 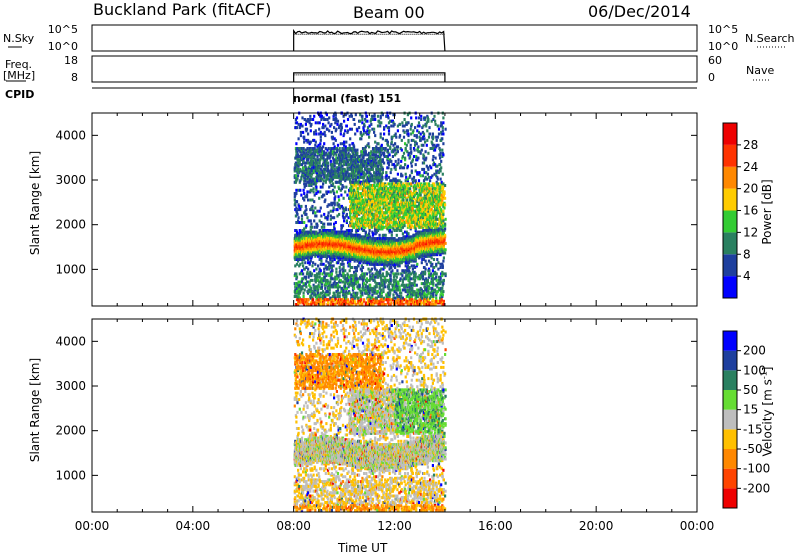 What do you see at coordinates (389, 12) in the screenshot?
I see `beam-title: Beam 00` at bounding box center [389, 12].